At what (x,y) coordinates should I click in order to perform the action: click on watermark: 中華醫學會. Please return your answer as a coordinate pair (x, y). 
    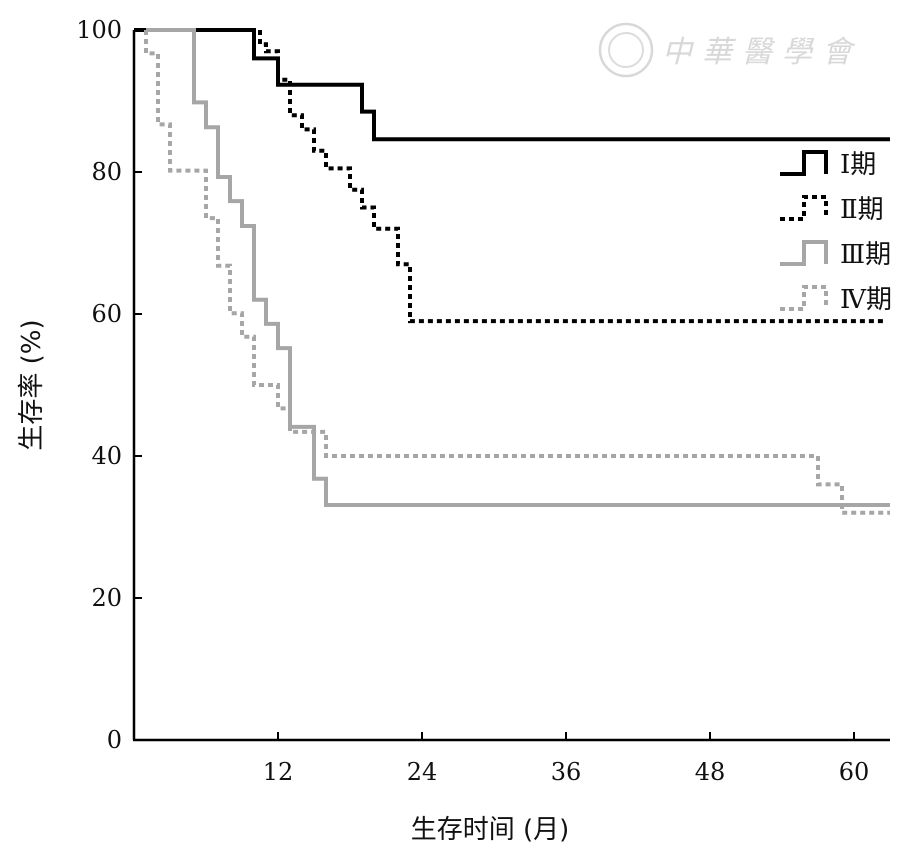
    Looking at the image, I should click on (730, 50).